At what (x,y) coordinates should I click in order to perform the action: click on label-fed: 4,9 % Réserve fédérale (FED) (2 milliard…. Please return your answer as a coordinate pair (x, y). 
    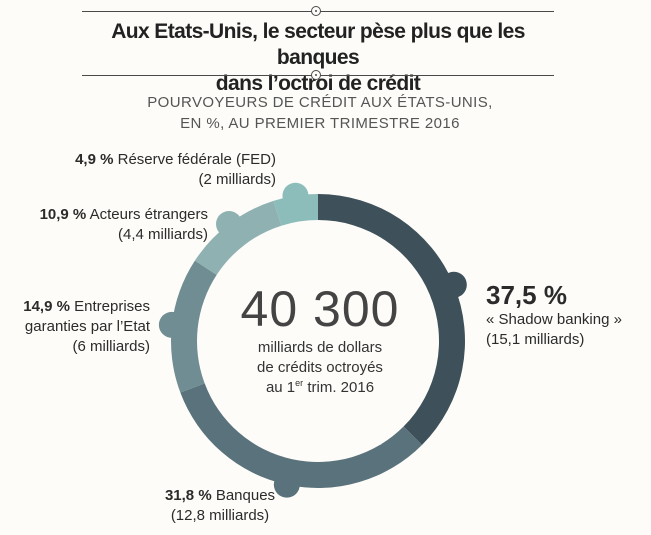
    Looking at the image, I should click on (148, 170).